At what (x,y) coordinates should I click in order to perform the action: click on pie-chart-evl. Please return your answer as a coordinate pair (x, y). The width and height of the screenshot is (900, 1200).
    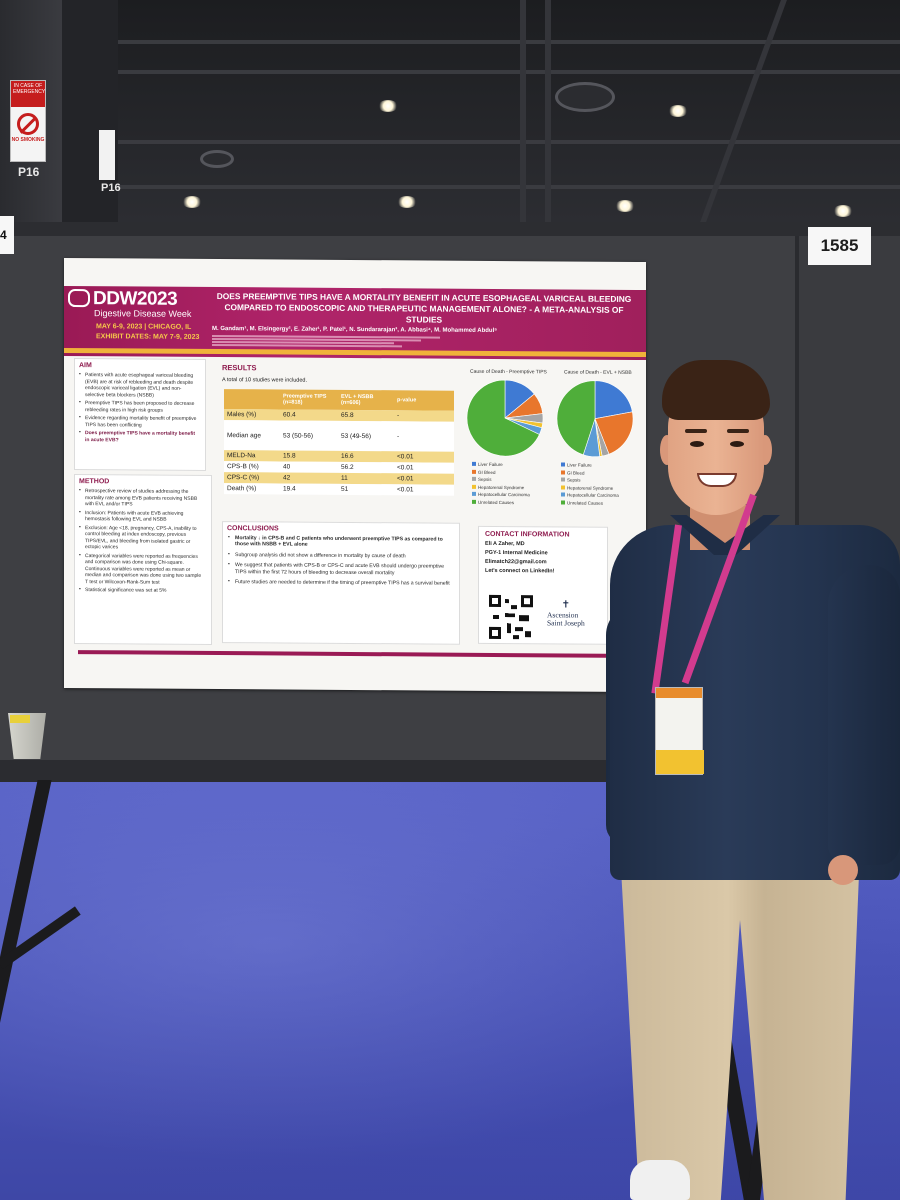
    Looking at the image, I should click on (595, 418).